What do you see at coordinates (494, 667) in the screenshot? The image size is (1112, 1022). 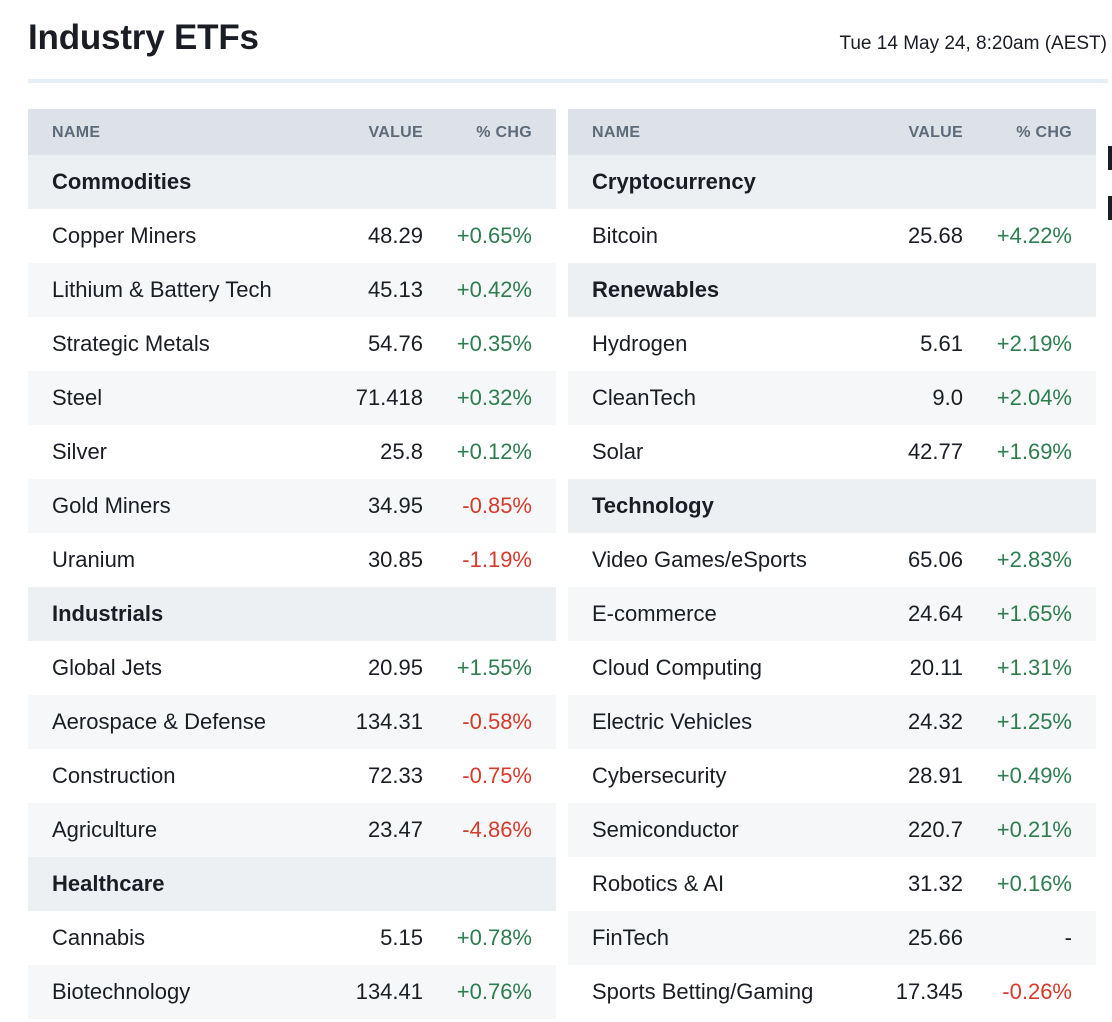 I see `etf-change: +1.55%` at bounding box center [494, 667].